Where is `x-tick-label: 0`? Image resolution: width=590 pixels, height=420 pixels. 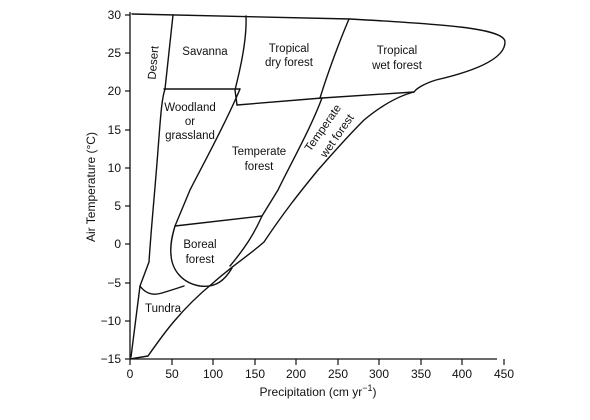 x-tick-label: 0 is located at coordinates (130, 374).